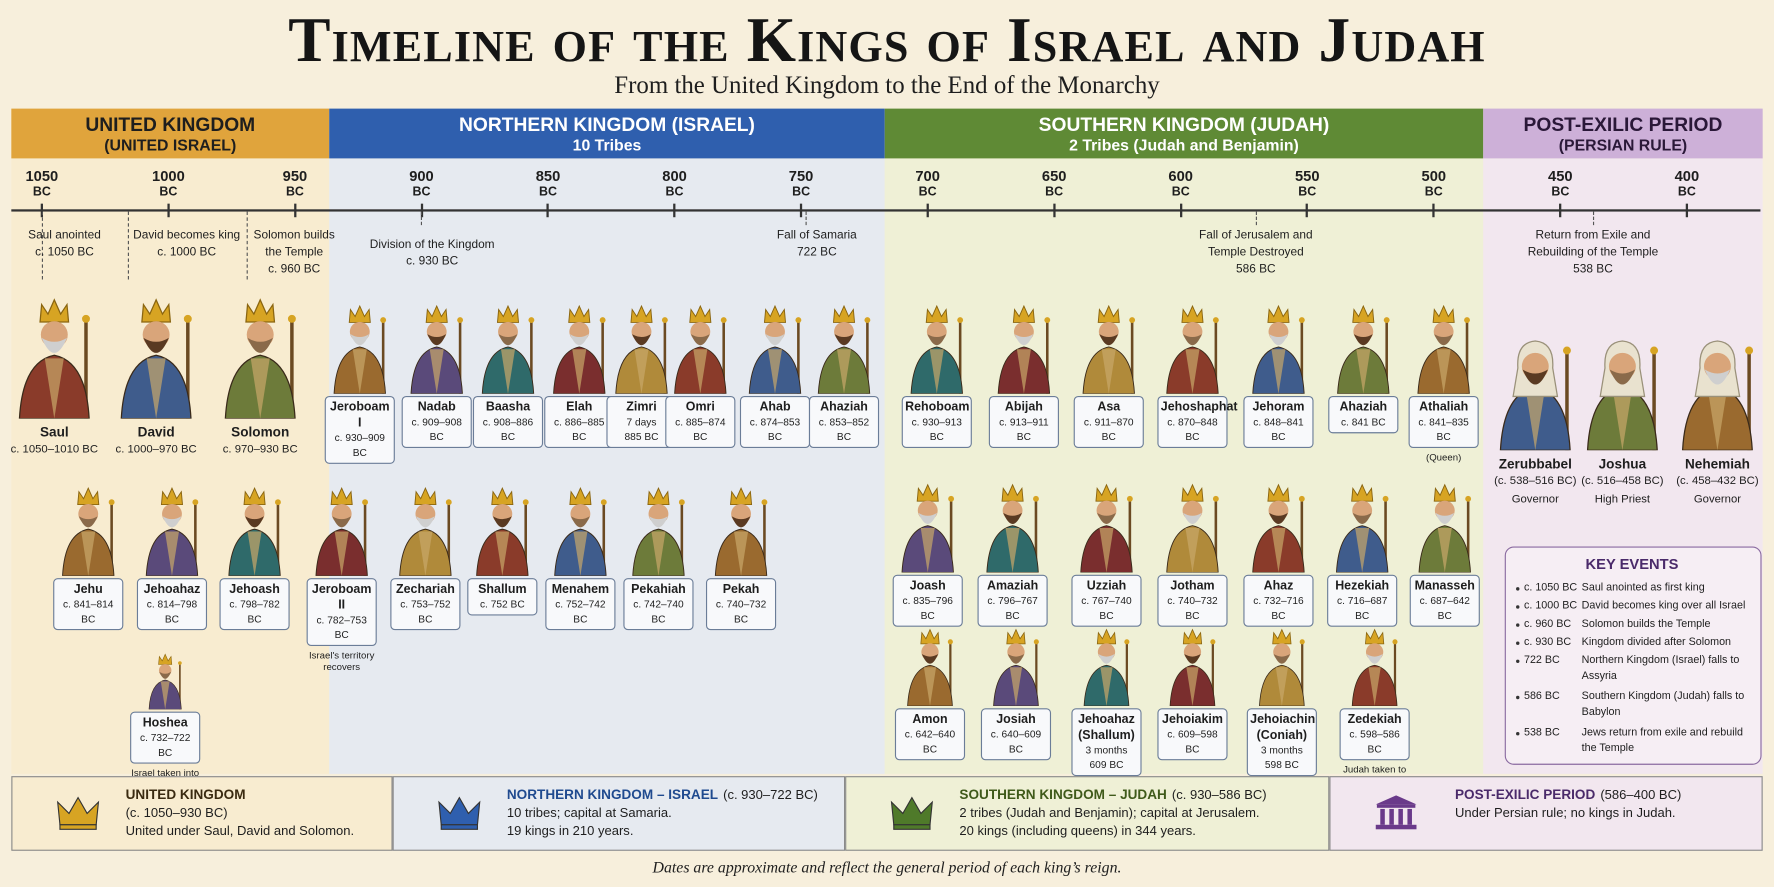 This screenshot has width=1774, height=887. Describe the element at coordinates (641, 372) in the screenshot. I see `king: Zimri 7 days 885 BC` at that location.